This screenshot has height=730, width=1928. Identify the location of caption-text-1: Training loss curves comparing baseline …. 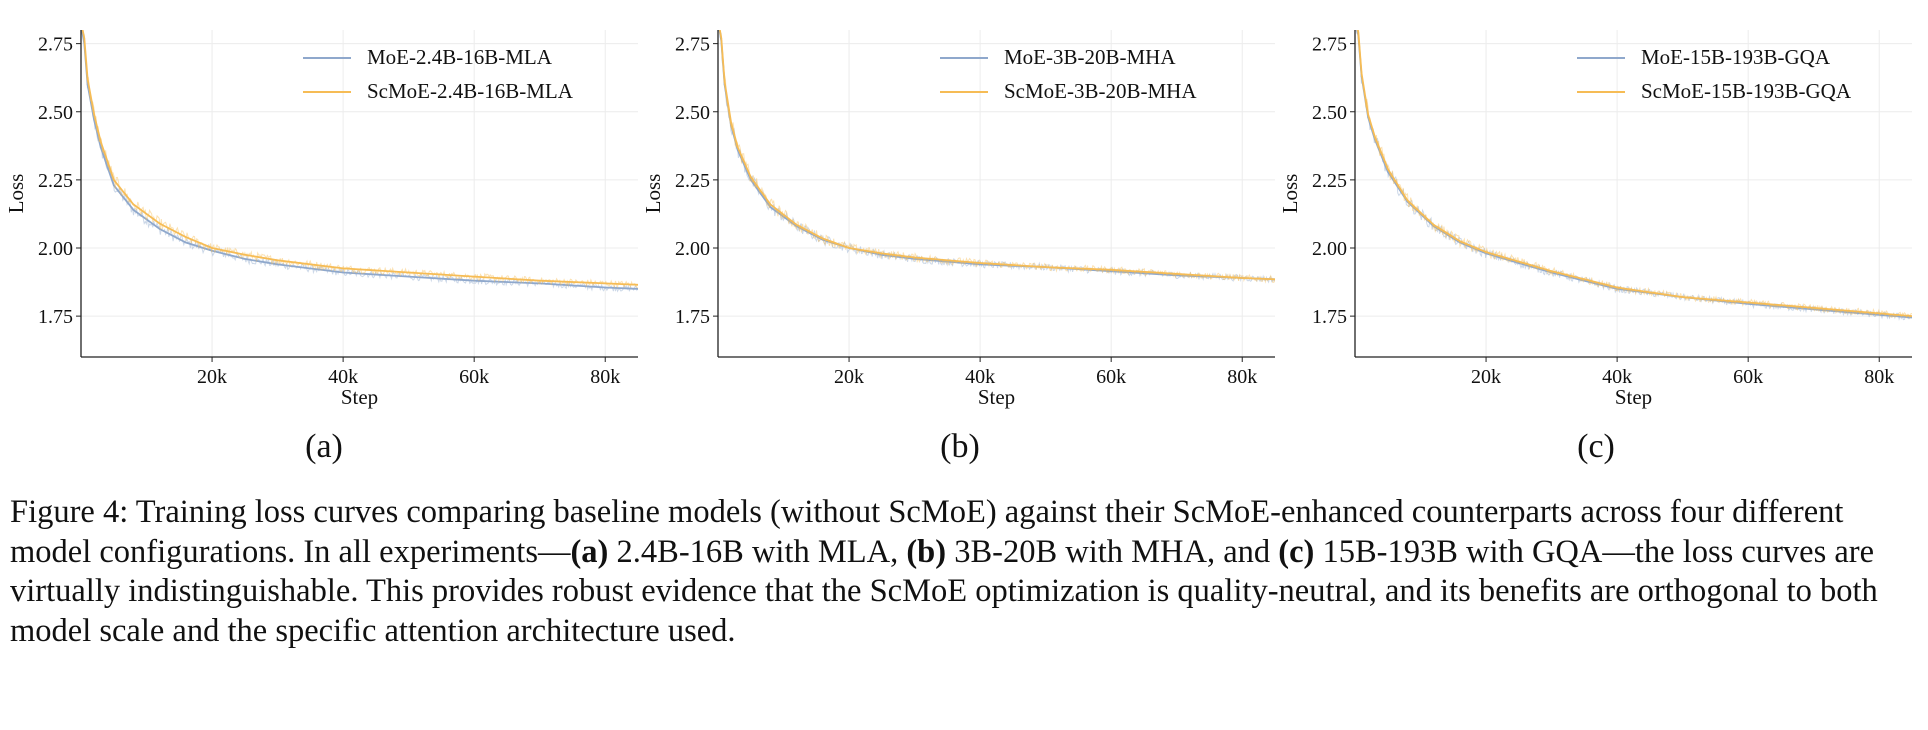
(927, 532).